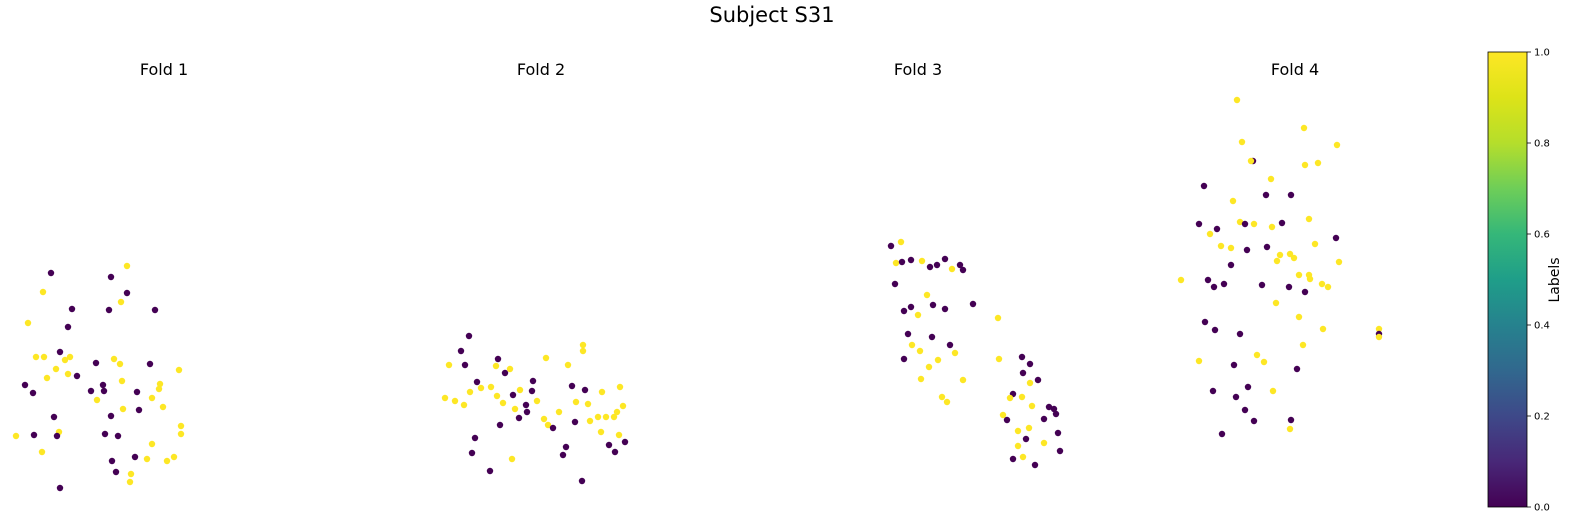  What do you see at coordinates (1555, 279) in the screenshot?
I see `colorbar-label: Labels` at bounding box center [1555, 279].